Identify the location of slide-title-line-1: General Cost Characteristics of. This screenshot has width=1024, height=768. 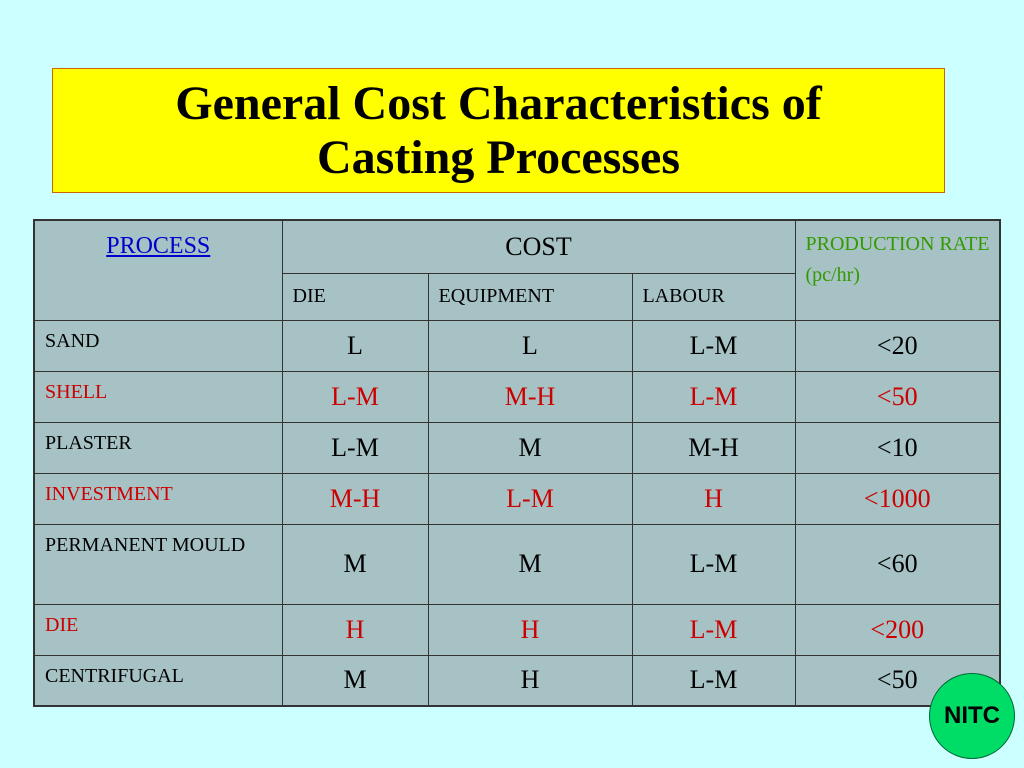
(498, 103).